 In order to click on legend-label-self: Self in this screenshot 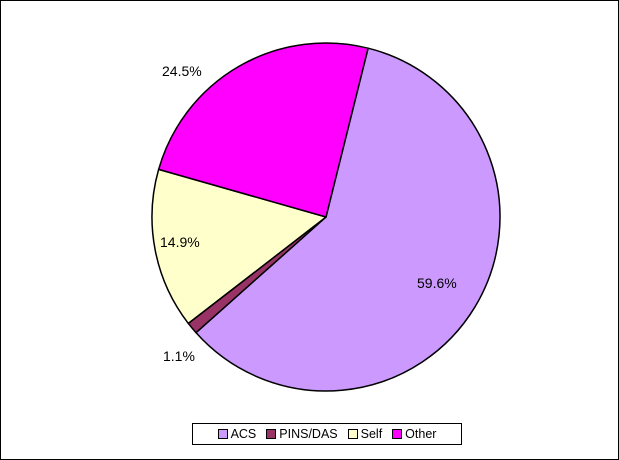, I will do `click(371, 434)`.